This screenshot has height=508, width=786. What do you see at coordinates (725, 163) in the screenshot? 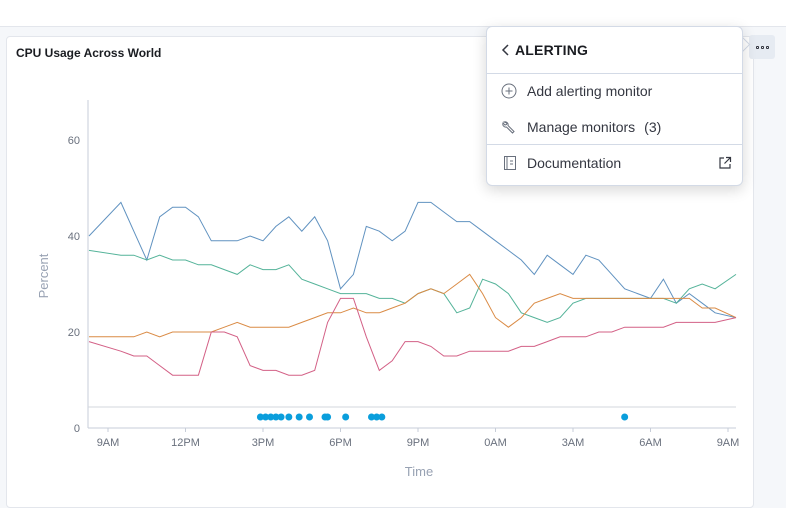
I see `external-link-icon` at bounding box center [725, 163].